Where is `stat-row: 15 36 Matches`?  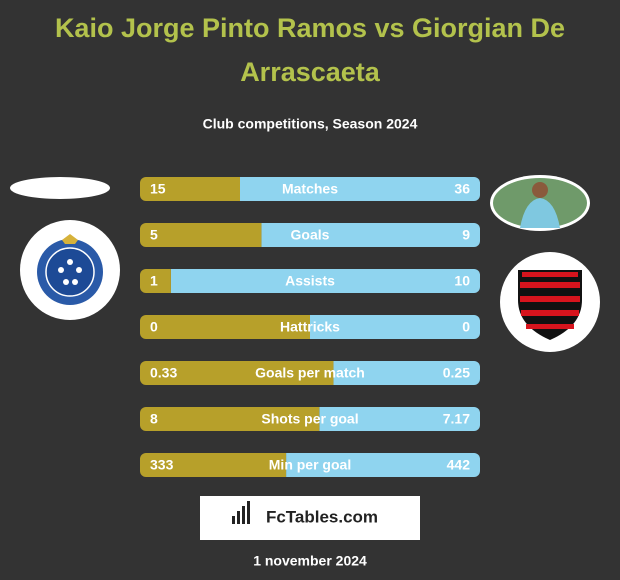 stat-row: 15 36 Matches is located at coordinates (310, 189).